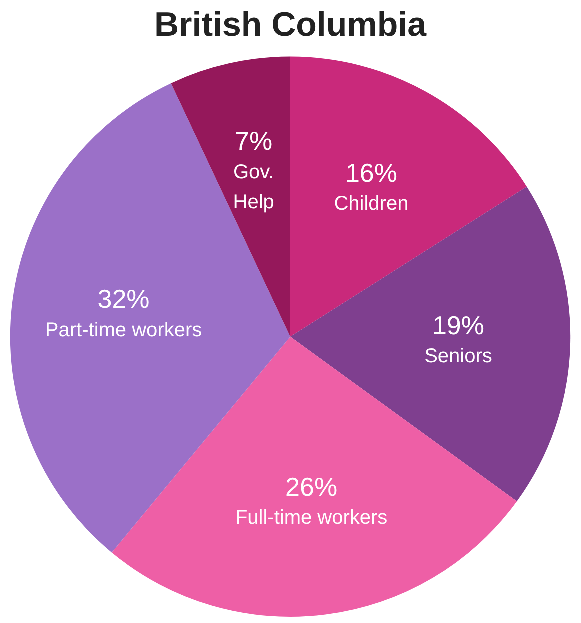  Describe the element at coordinates (311, 518) in the screenshot. I see `slice-label: Full-time workers` at that location.